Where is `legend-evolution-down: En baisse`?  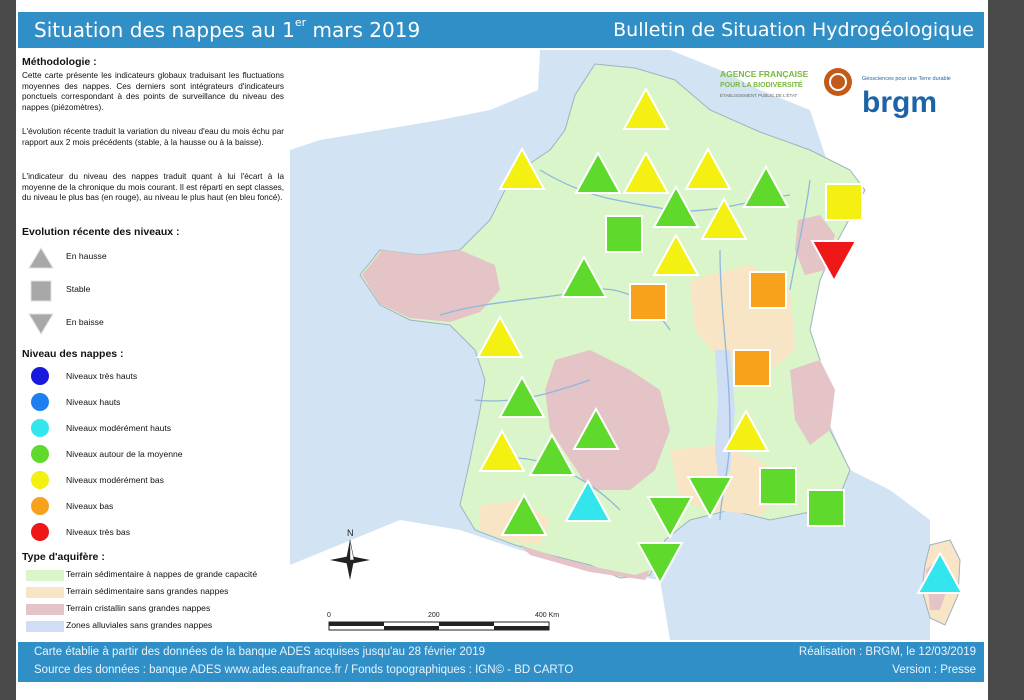 legend-evolution-down: En baisse is located at coordinates (156, 323).